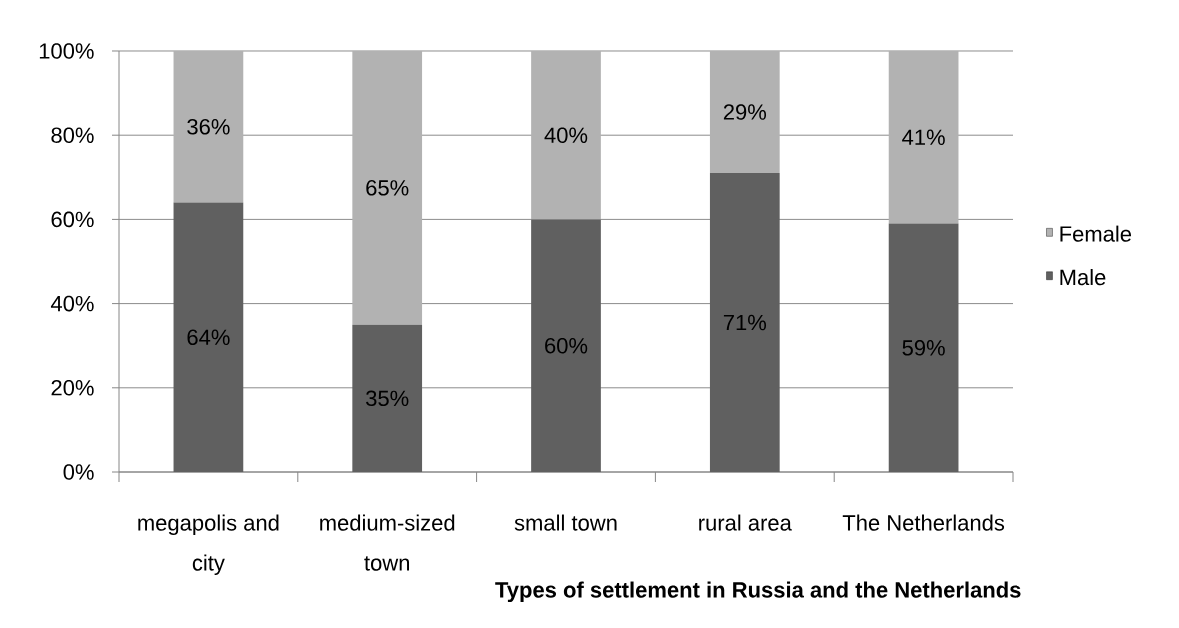 The height and width of the screenshot is (628, 1179). I want to click on data-label: 35%, so click(387, 398).